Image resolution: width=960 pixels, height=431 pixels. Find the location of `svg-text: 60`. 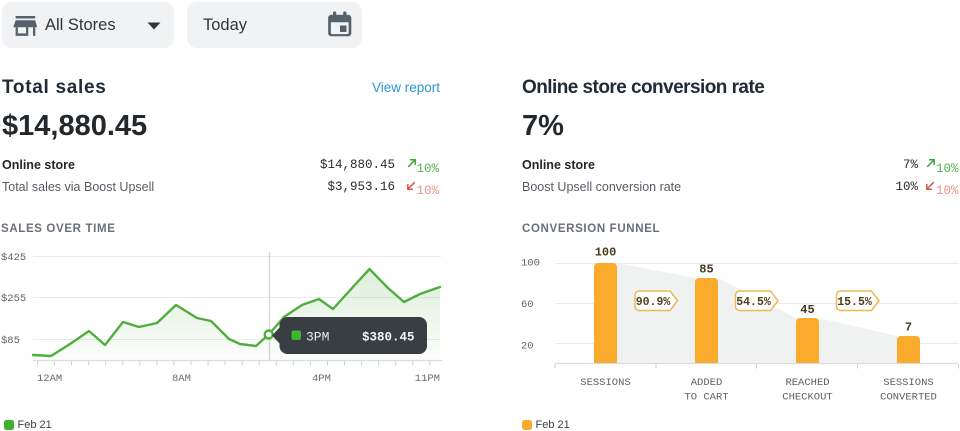

svg-text: 60 is located at coordinates (527, 305).